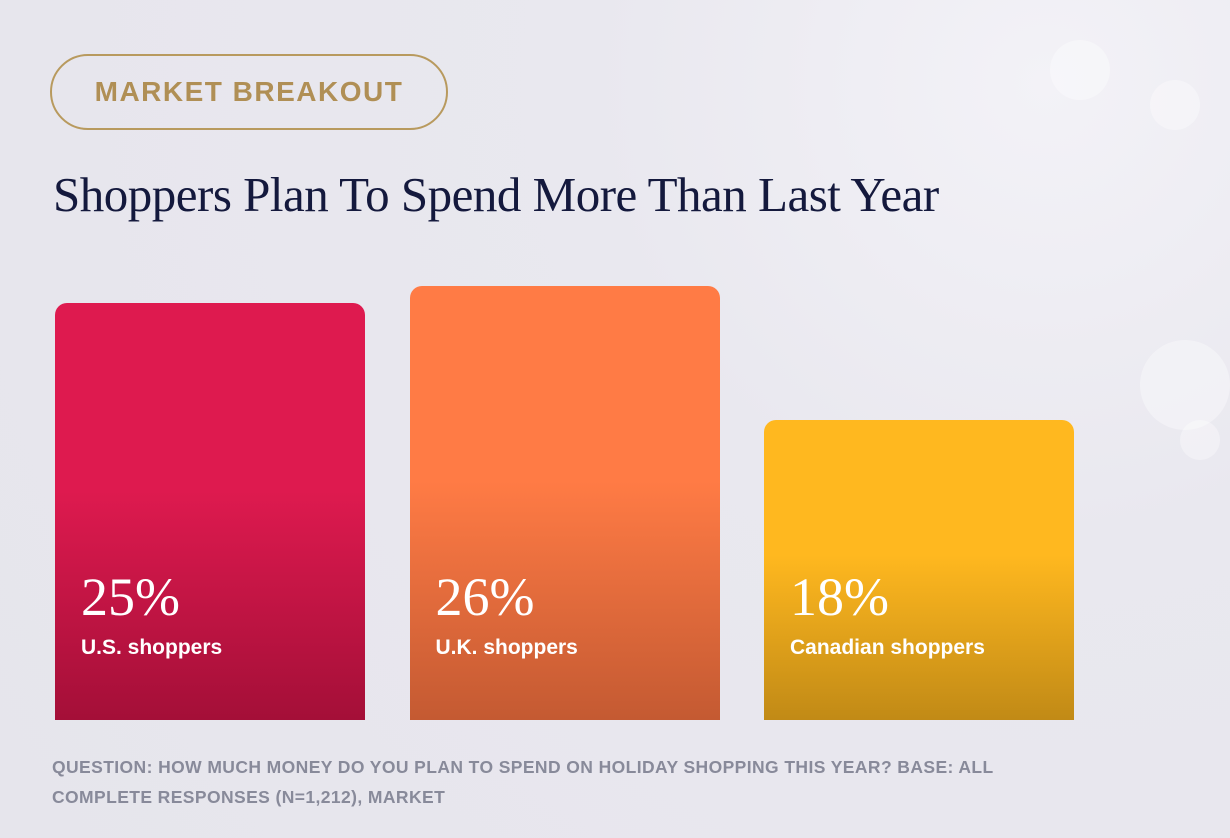 Image resolution: width=1230 pixels, height=838 pixels. Describe the element at coordinates (506, 647) in the screenshot. I see `bar-category-label: U.K. shoppers` at that location.